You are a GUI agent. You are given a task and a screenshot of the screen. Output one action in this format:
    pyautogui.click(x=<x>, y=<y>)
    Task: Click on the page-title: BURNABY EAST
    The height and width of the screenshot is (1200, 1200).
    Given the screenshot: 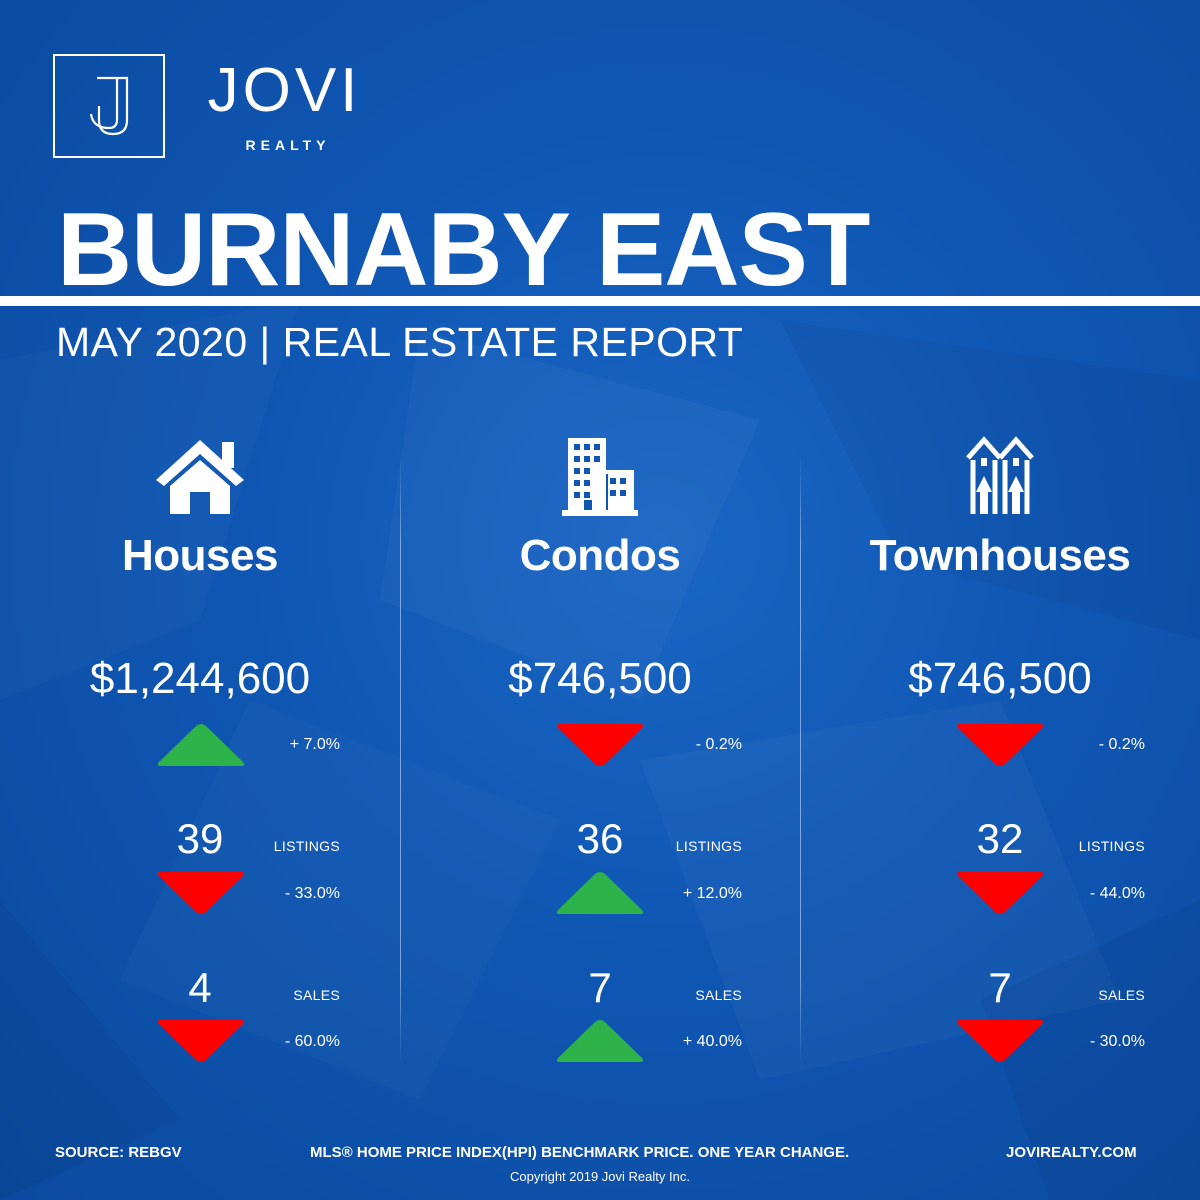 What is the action you would take?
    pyautogui.click(x=463, y=250)
    